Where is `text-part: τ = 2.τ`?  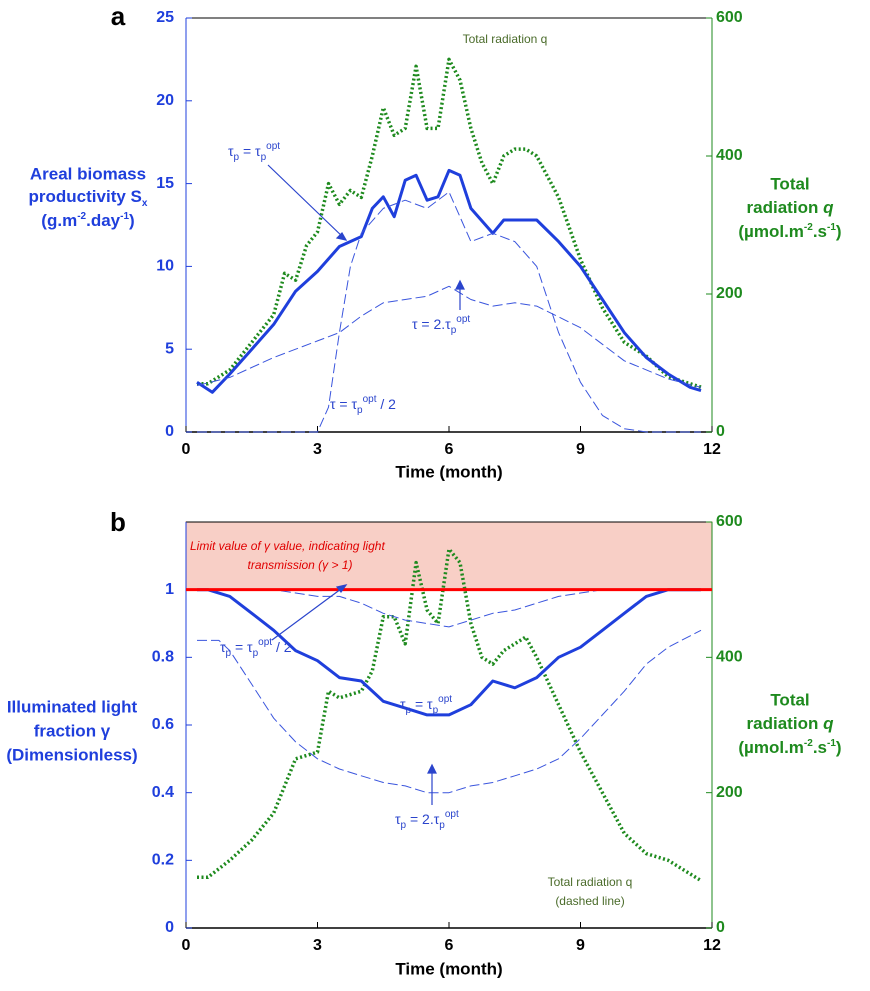
text-part: τ = 2.τ is located at coordinates (431, 324).